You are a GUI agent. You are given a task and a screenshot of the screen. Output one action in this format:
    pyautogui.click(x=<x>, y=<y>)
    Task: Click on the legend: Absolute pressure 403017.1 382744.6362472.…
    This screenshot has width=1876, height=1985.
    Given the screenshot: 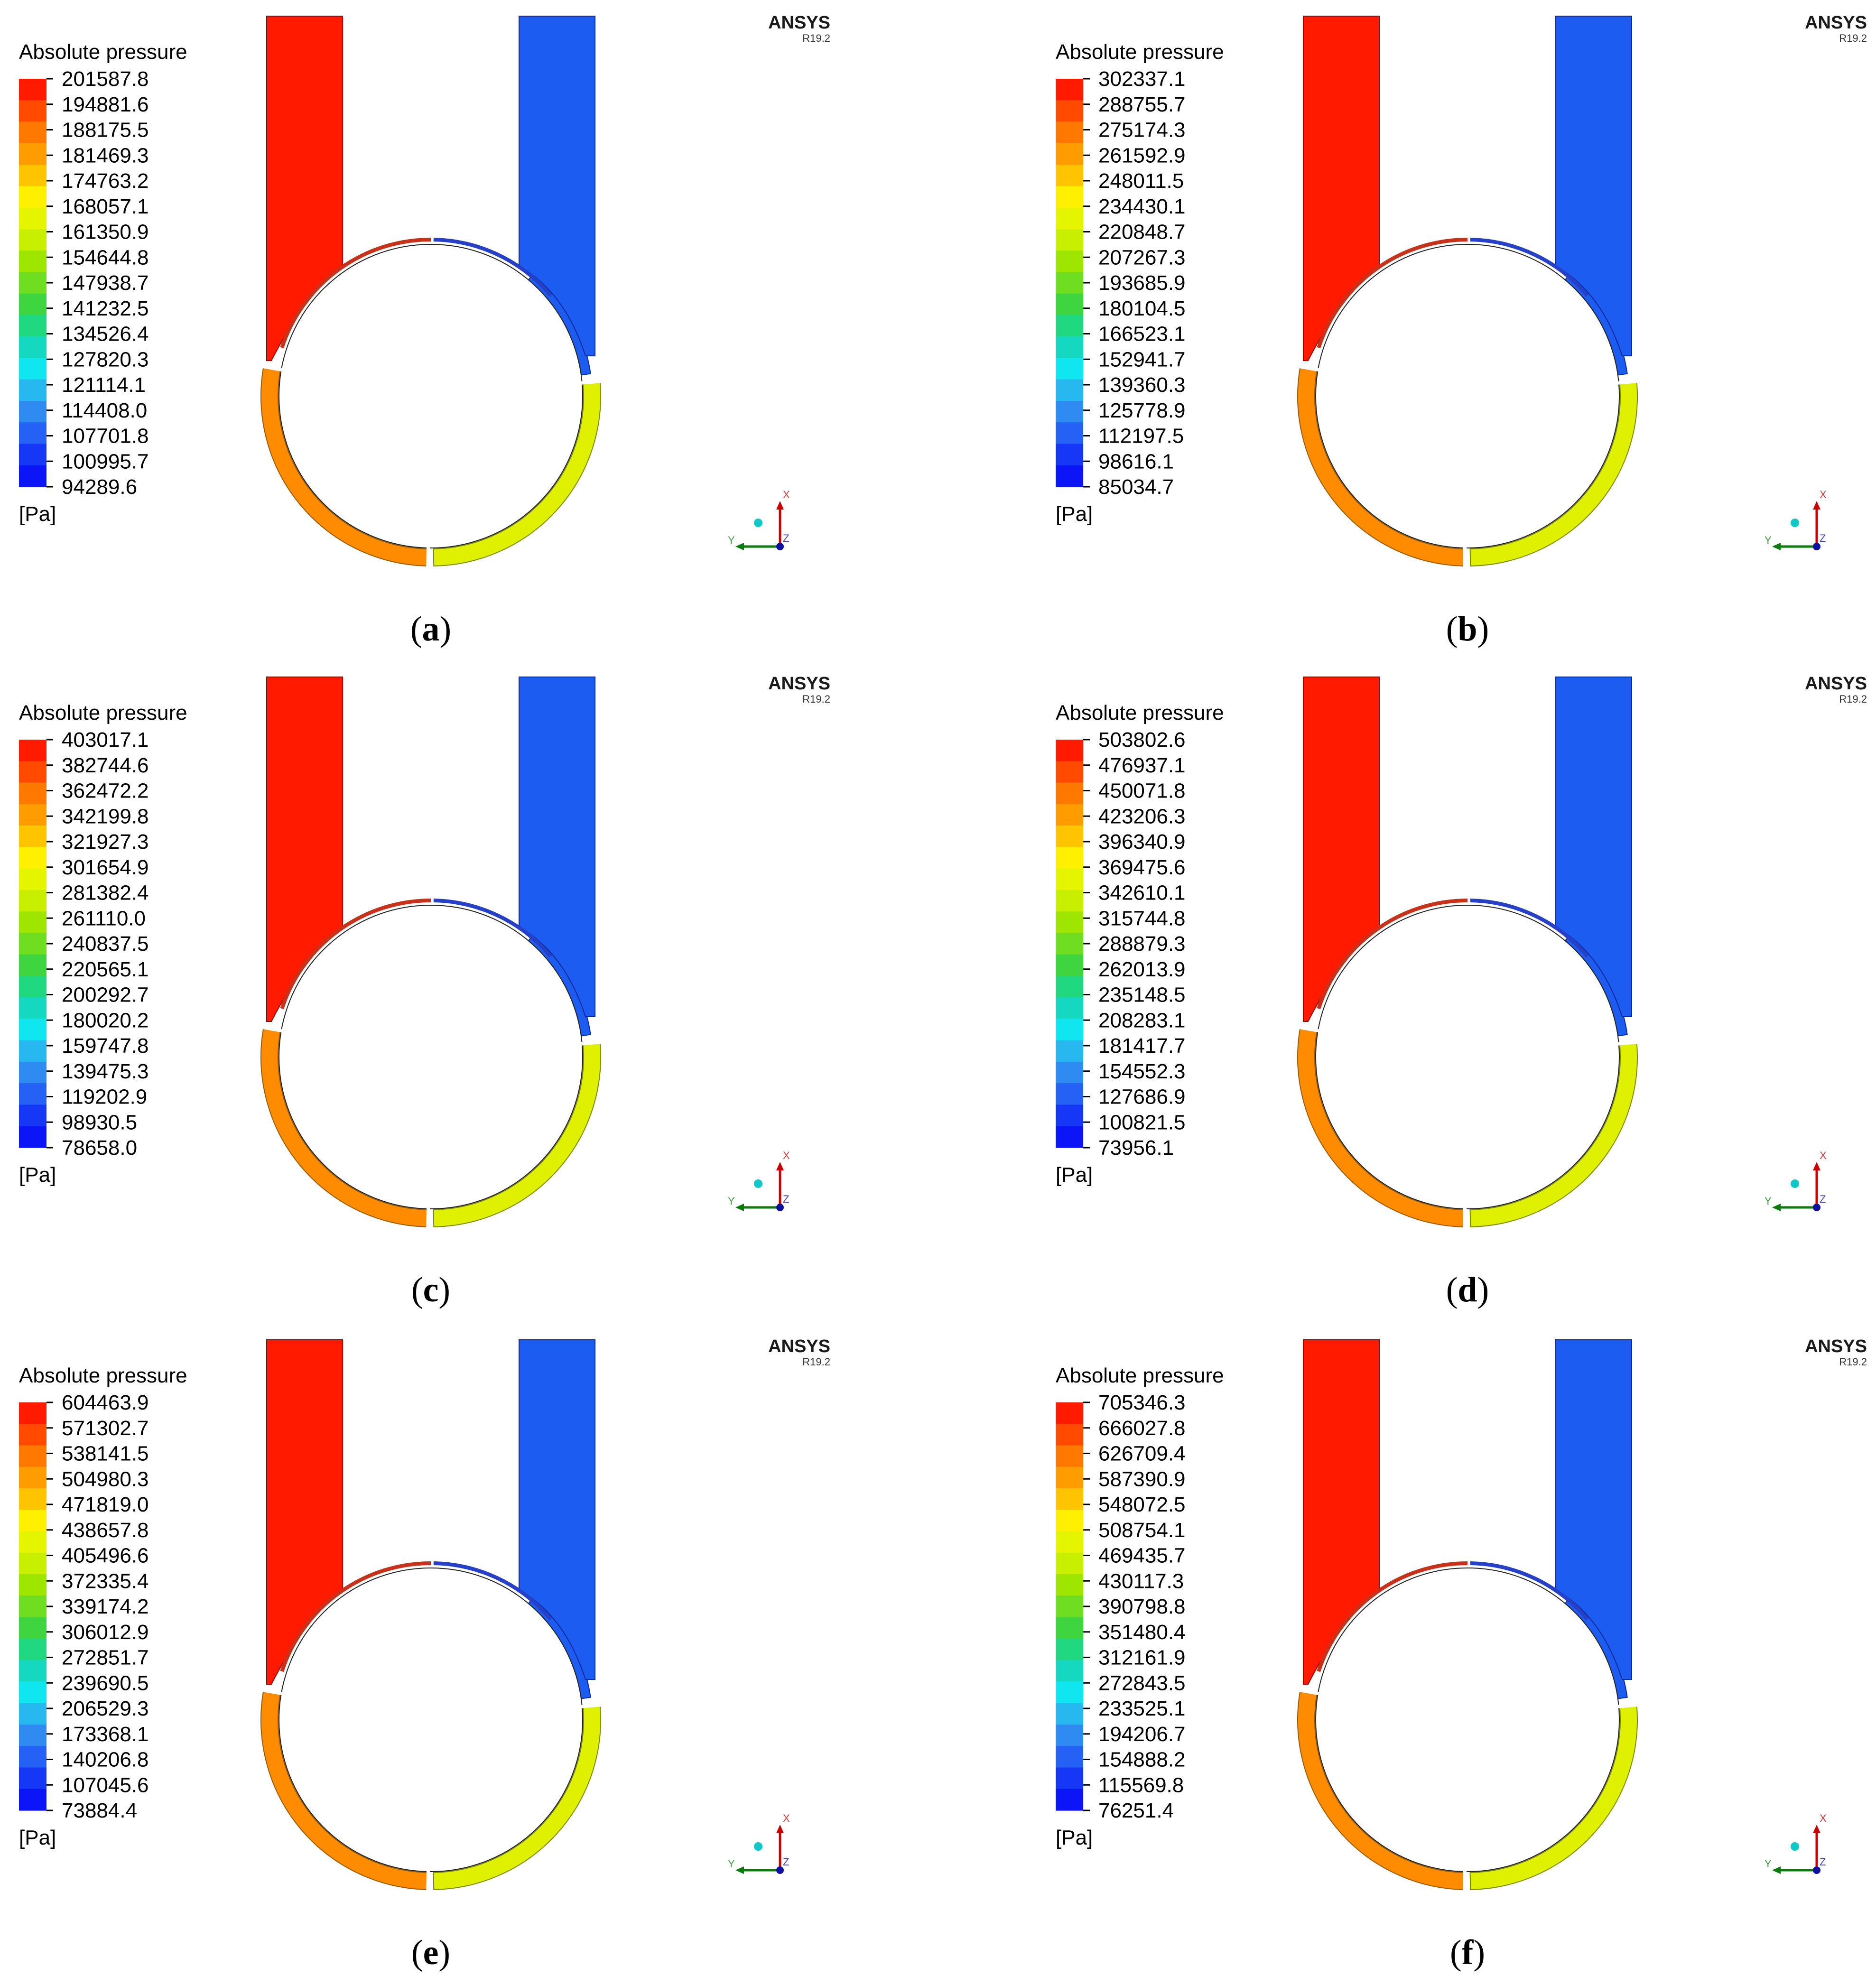 What is the action you would take?
    pyautogui.click(x=103, y=944)
    